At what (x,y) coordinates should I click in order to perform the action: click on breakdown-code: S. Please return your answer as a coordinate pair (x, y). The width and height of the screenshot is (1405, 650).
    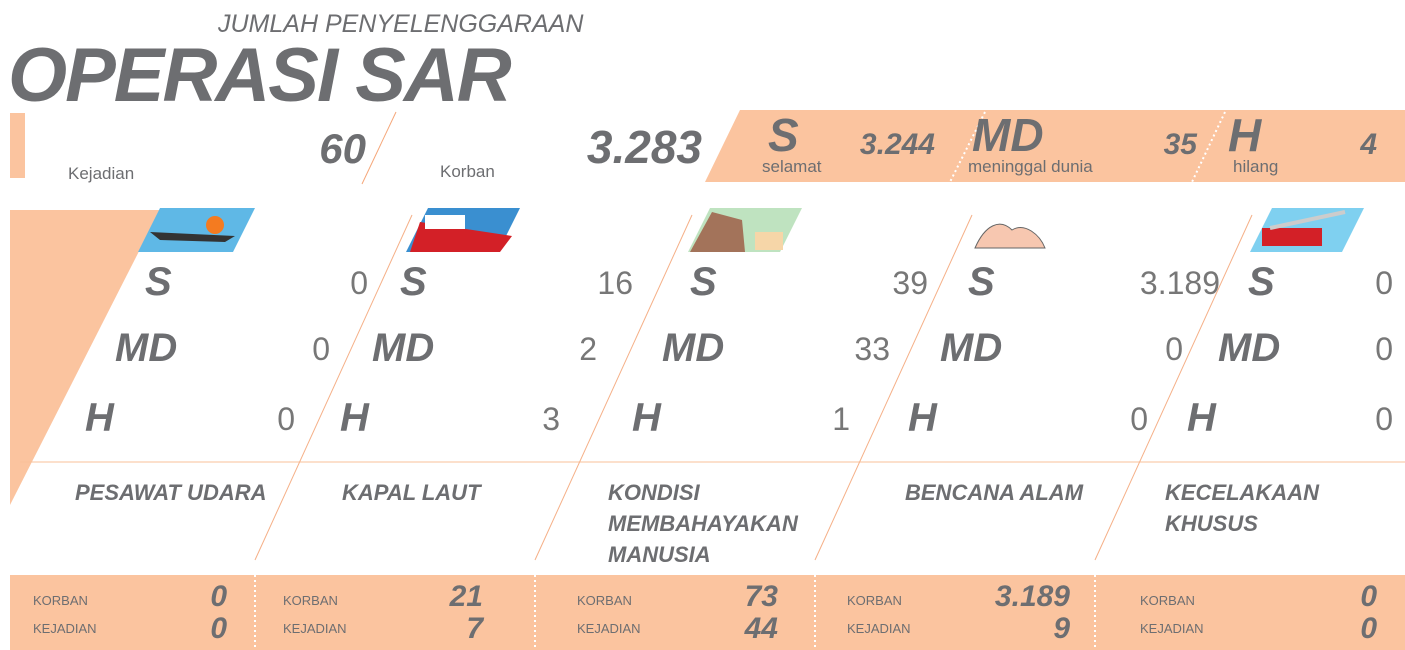
    Looking at the image, I should click on (783, 135).